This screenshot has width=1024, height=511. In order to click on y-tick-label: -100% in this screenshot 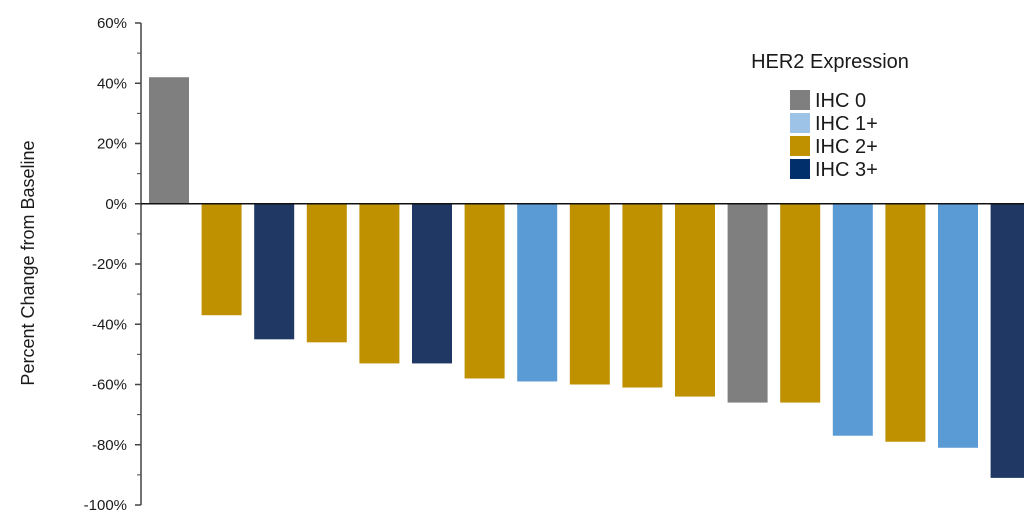, I will do `click(105, 504)`.